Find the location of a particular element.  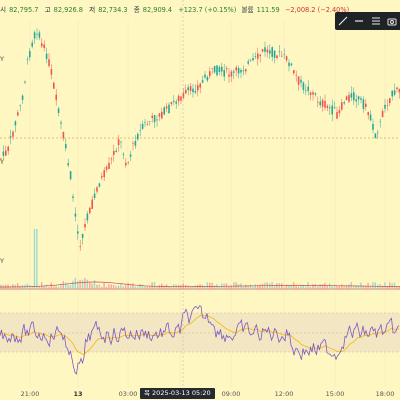

high-value: 82,926.8 is located at coordinates (68, 10).